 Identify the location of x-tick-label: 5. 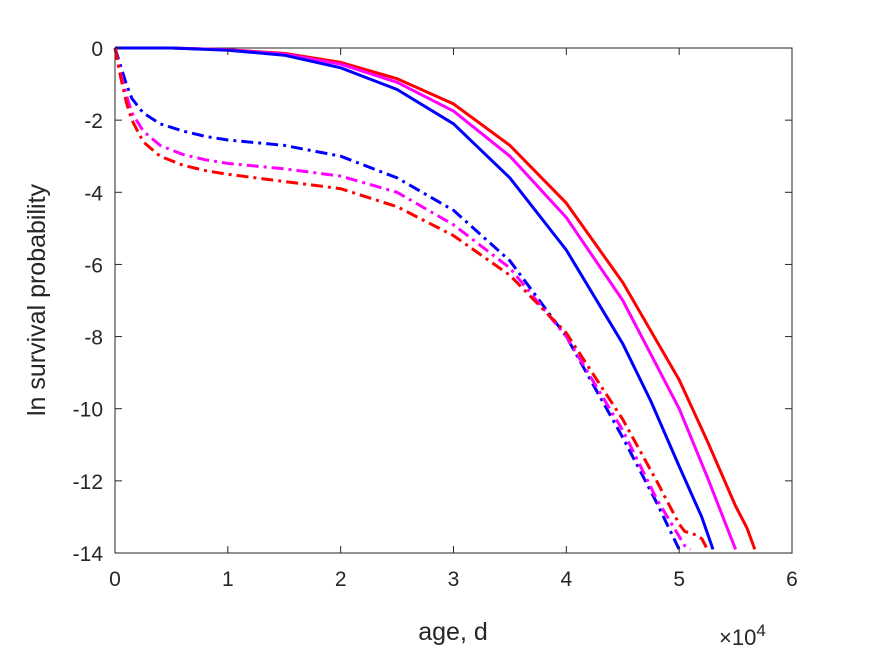
(679, 579).